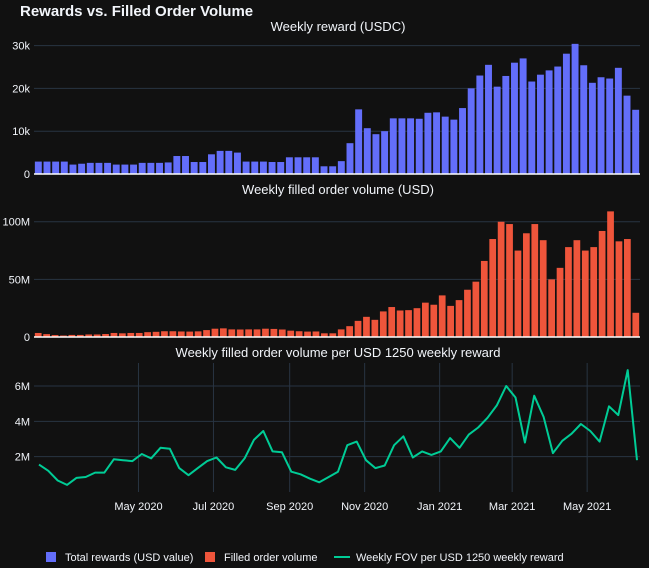 This screenshot has height=568, width=649. I want to click on legend-swatch, so click(210, 557).